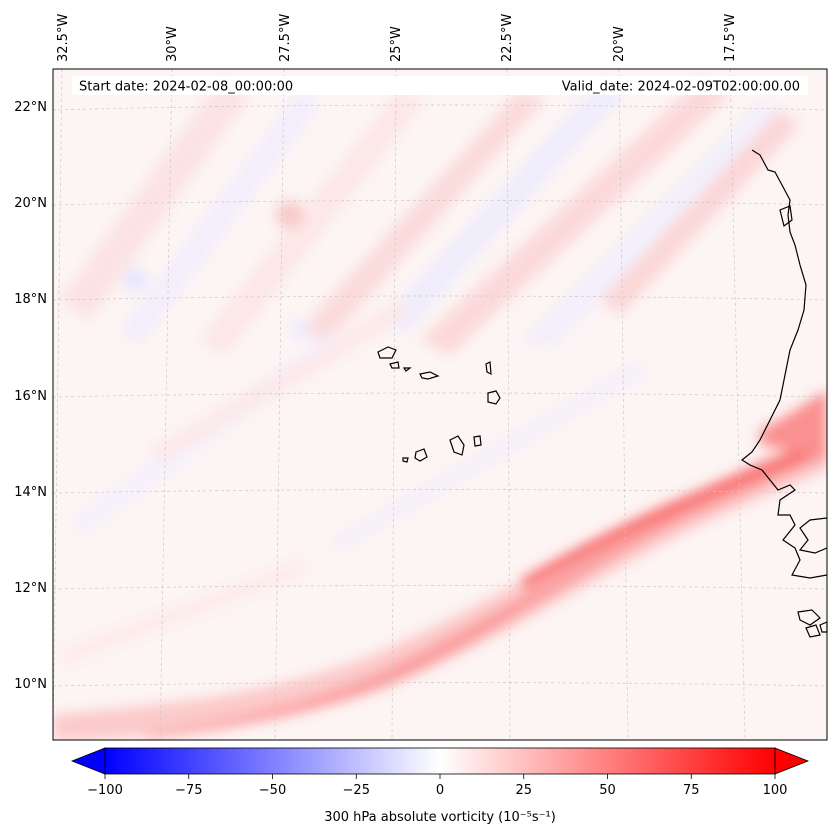  What do you see at coordinates (440, 790) in the screenshot?
I see `colorbar-tick-label: 0` at bounding box center [440, 790].